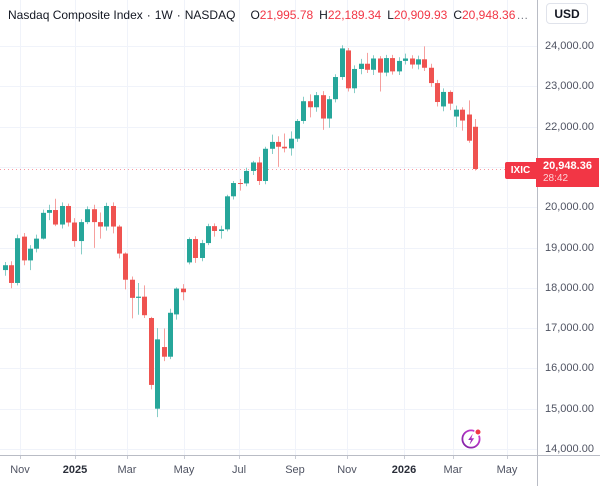 The height and width of the screenshot is (486, 600). What do you see at coordinates (569, 126) in the screenshot?
I see `price-tick: 22,000.00` at bounding box center [569, 126].